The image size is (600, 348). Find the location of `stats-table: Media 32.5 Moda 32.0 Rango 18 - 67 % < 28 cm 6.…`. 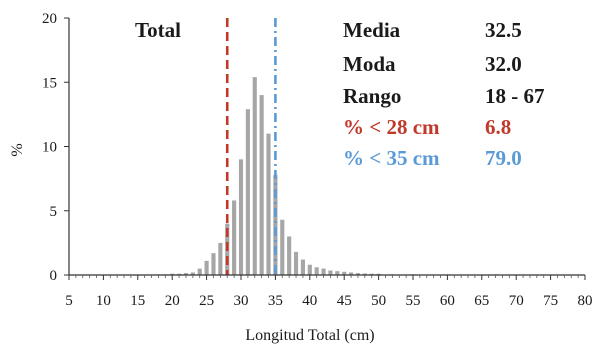

stats-table: Media 32.5 Moda 32.0 Rango 18 - 67 % < 28 cm 6.… is located at coordinates (444, 94).